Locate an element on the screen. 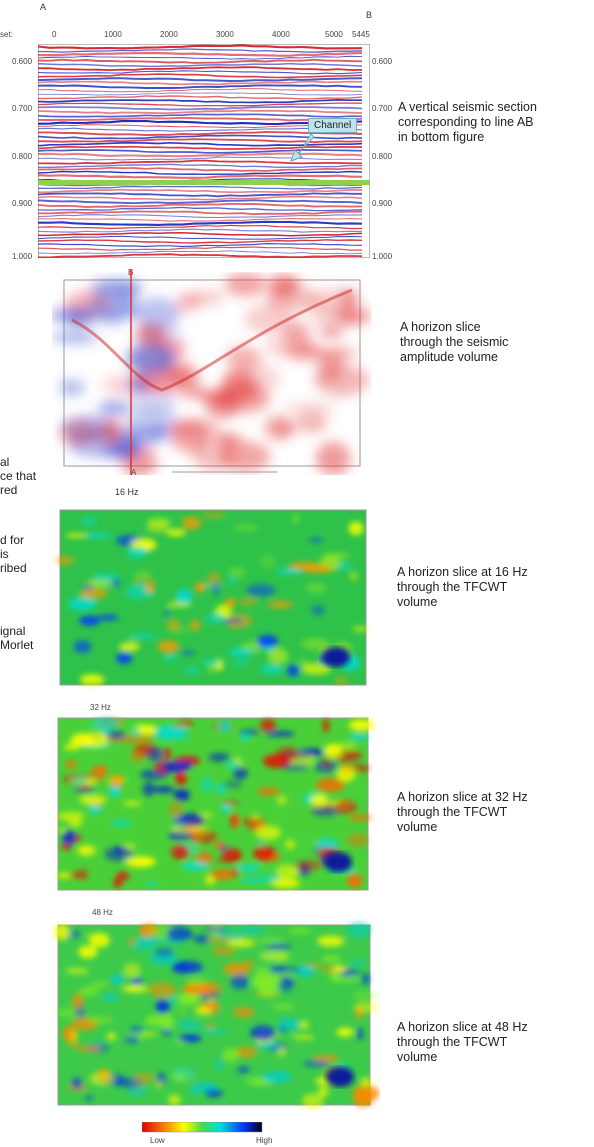 This screenshot has width=594, height=1147. amplitude-slice is located at coordinates (213, 372).